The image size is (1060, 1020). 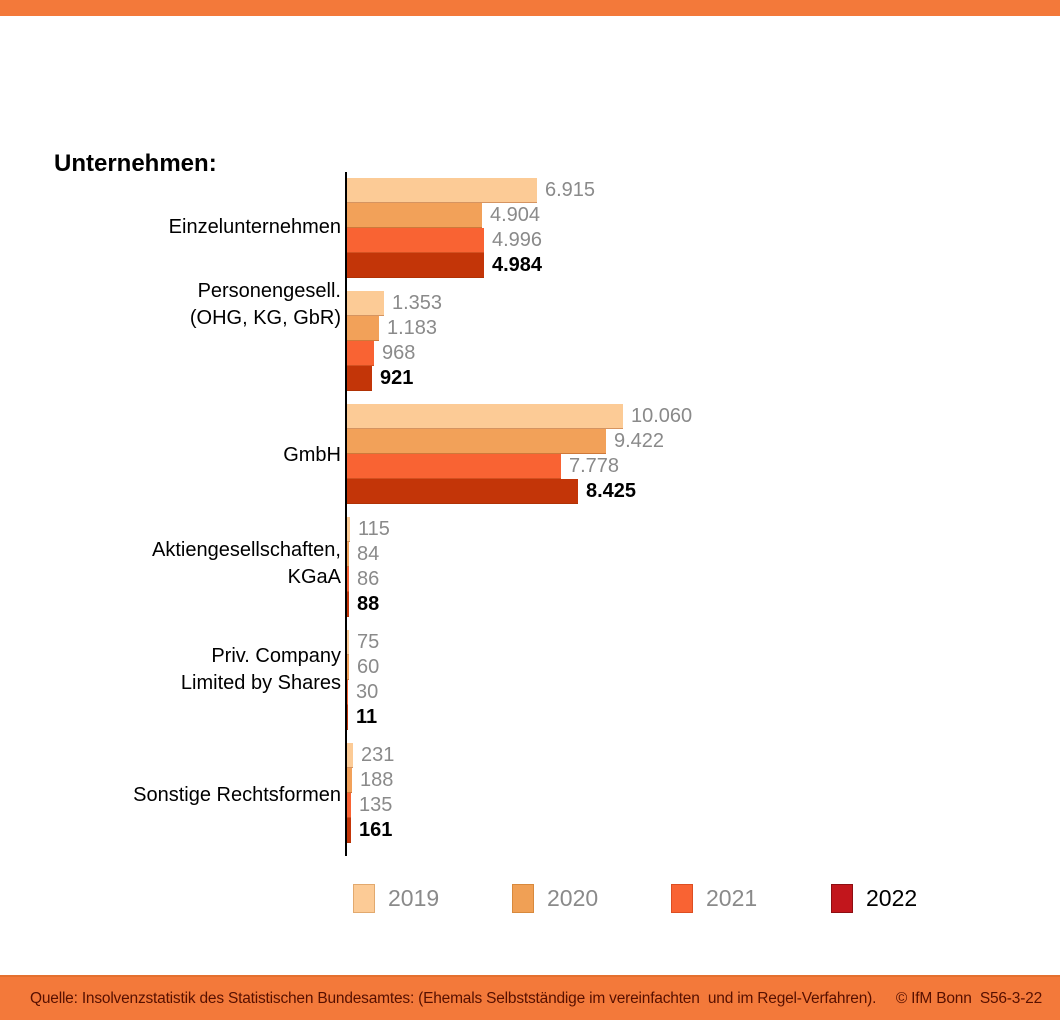 What do you see at coordinates (237, 794) in the screenshot?
I see `category-label-5: Sonstige Rechtsformen` at bounding box center [237, 794].